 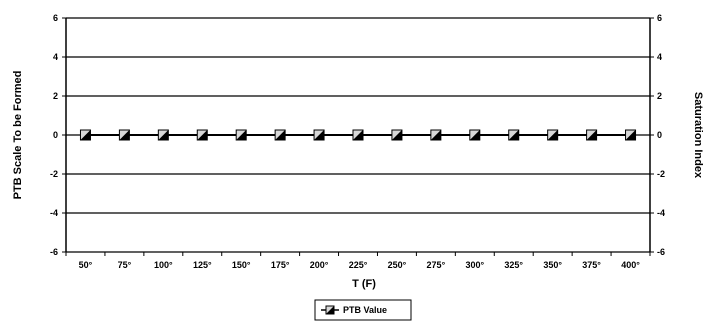 What do you see at coordinates (86, 265) in the screenshot?
I see `x-tick-label: 50°` at bounding box center [86, 265].